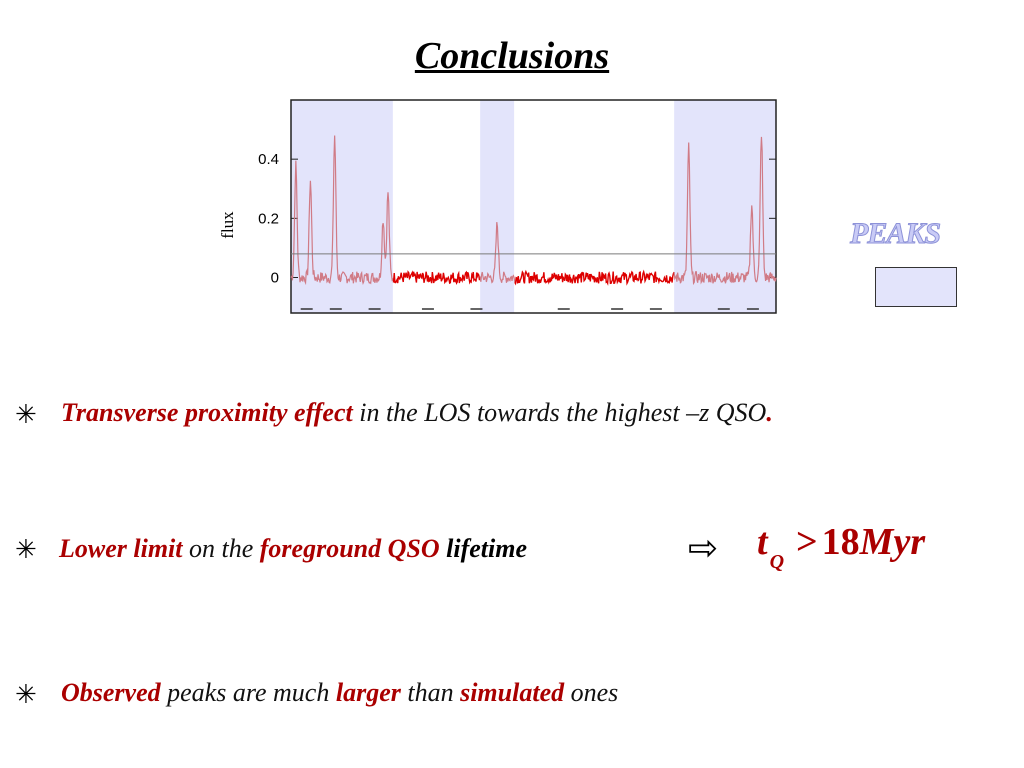 This screenshot has height=768, width=1024. I want to click on formula-subscript: Q, so click(777, 562).